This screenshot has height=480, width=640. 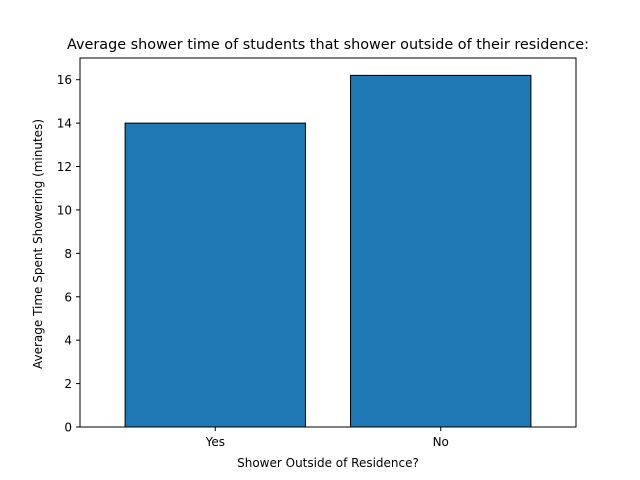 I want to click on y-tick-label: 4, so click(x=68, y=341).